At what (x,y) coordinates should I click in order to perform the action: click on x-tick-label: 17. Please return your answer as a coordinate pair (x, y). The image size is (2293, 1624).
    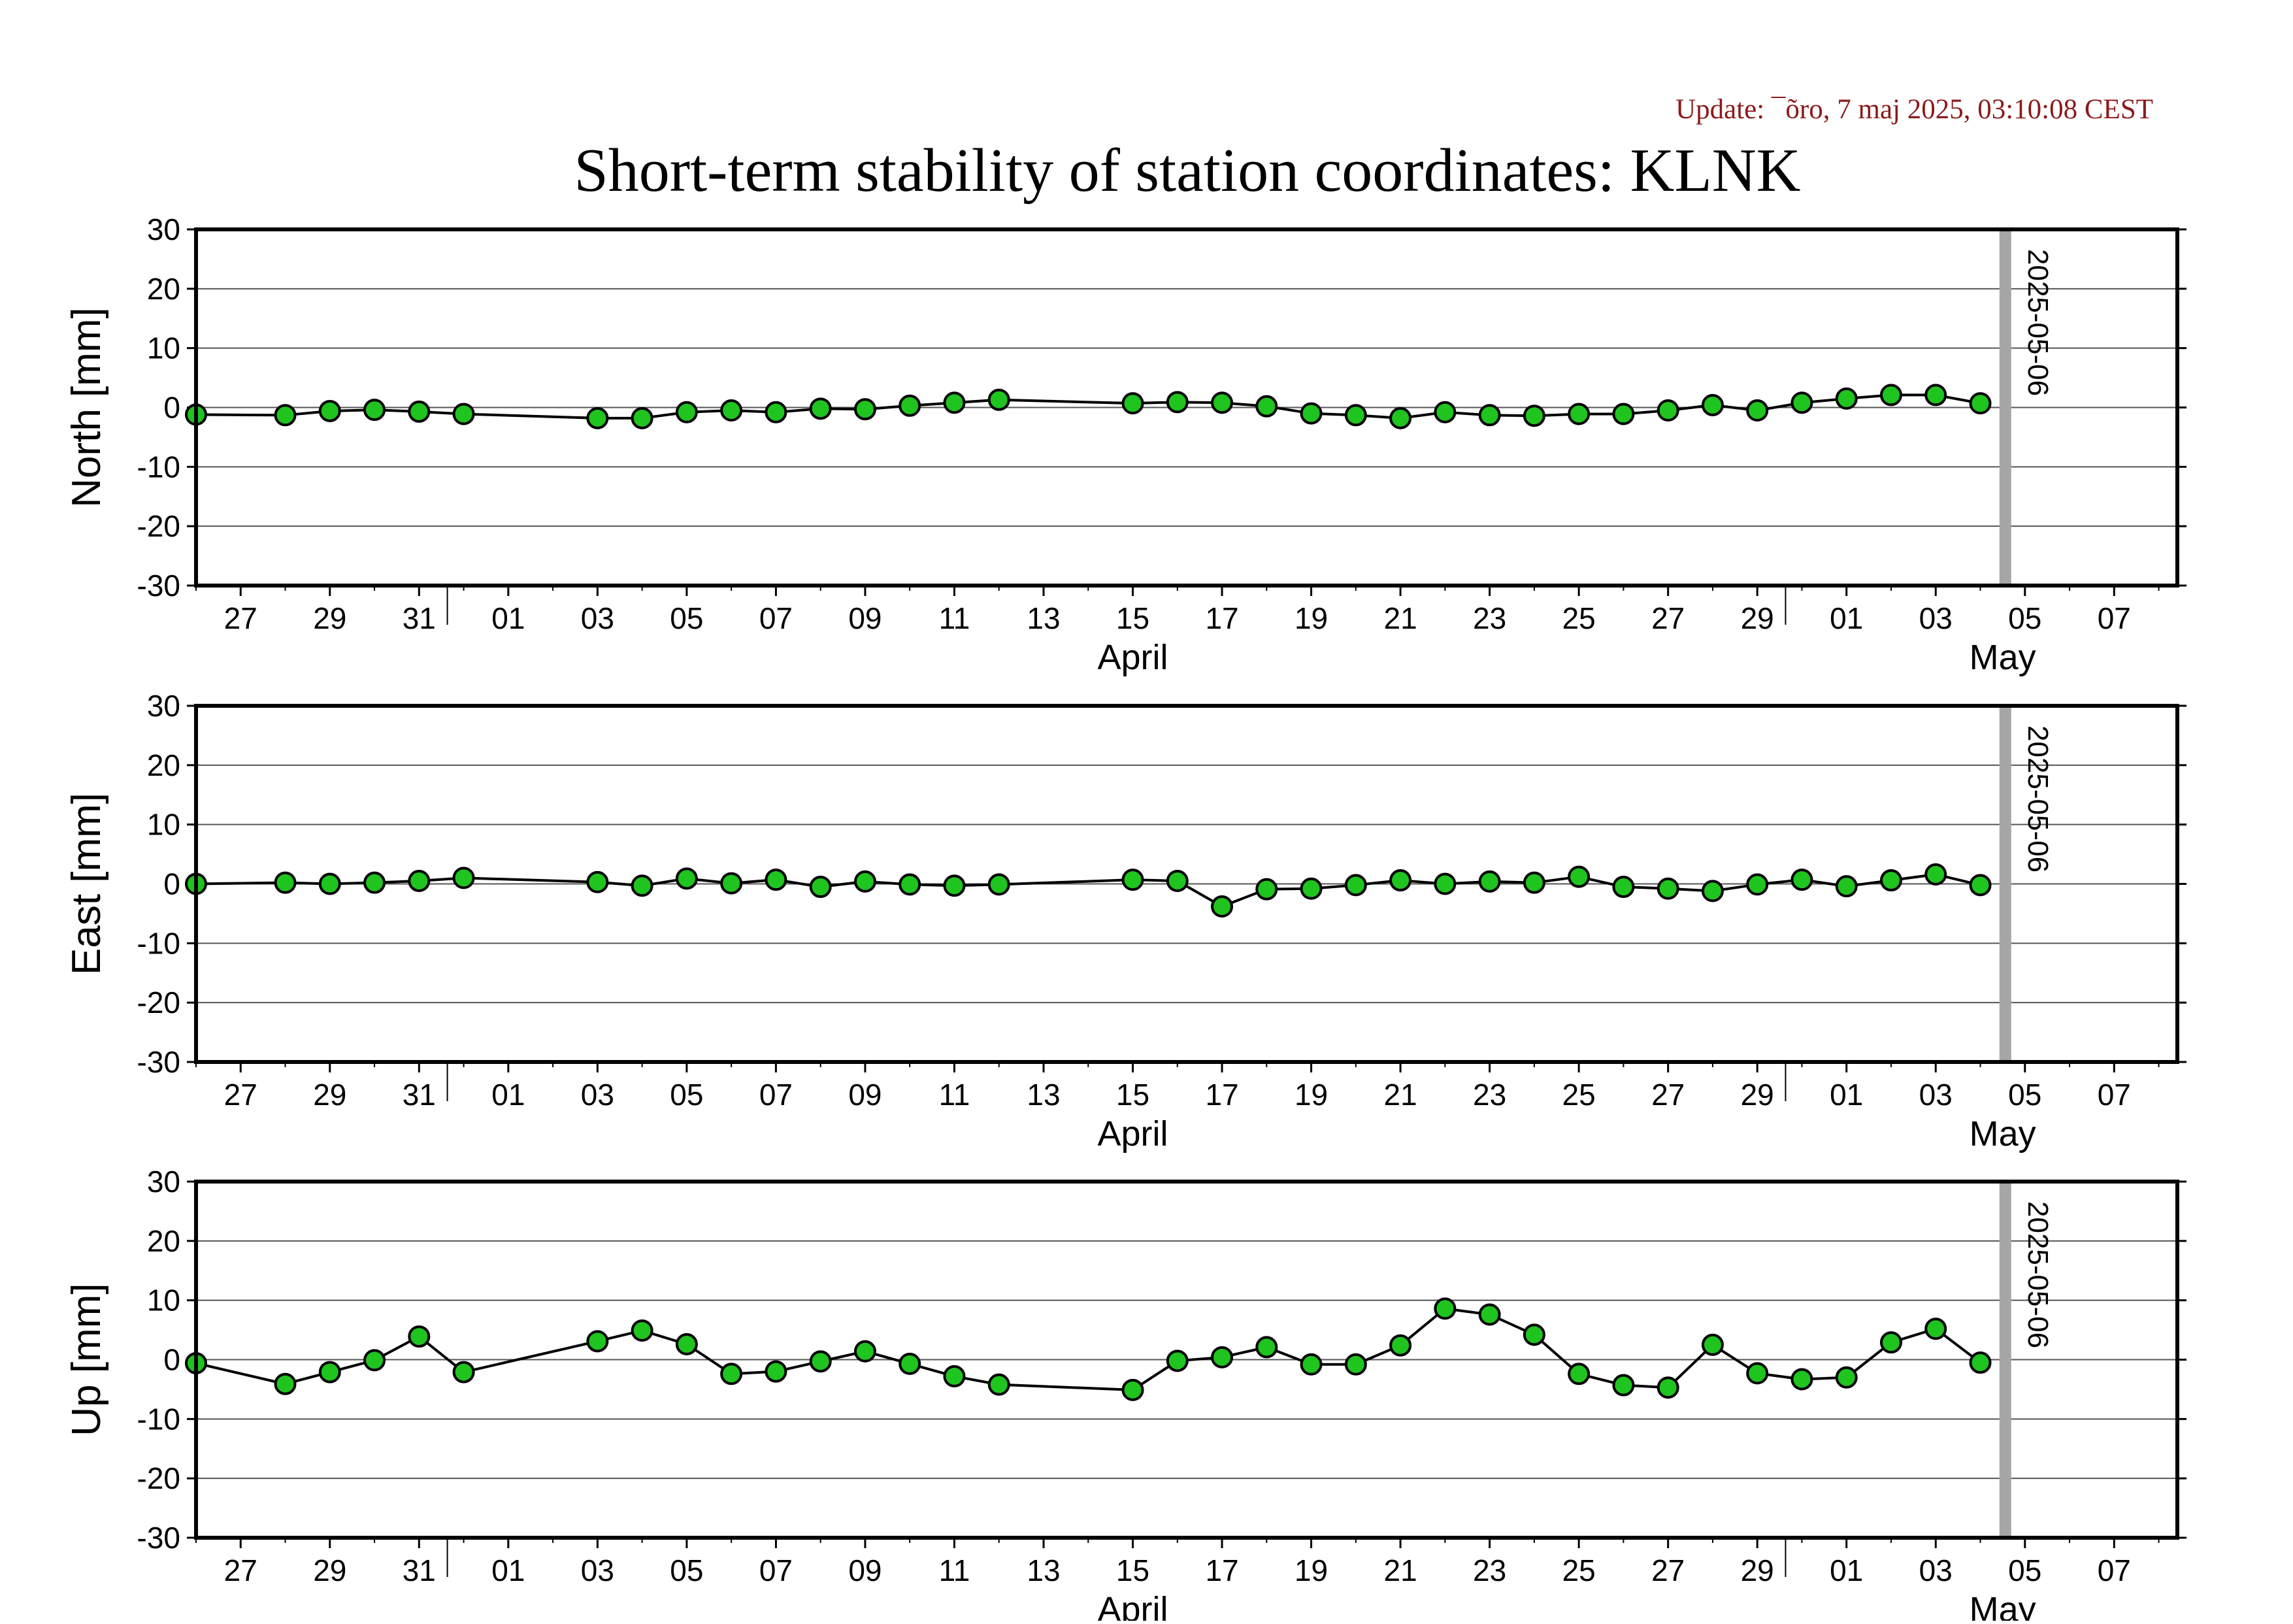
    Looking at the image, I should click on (1221, 1570).